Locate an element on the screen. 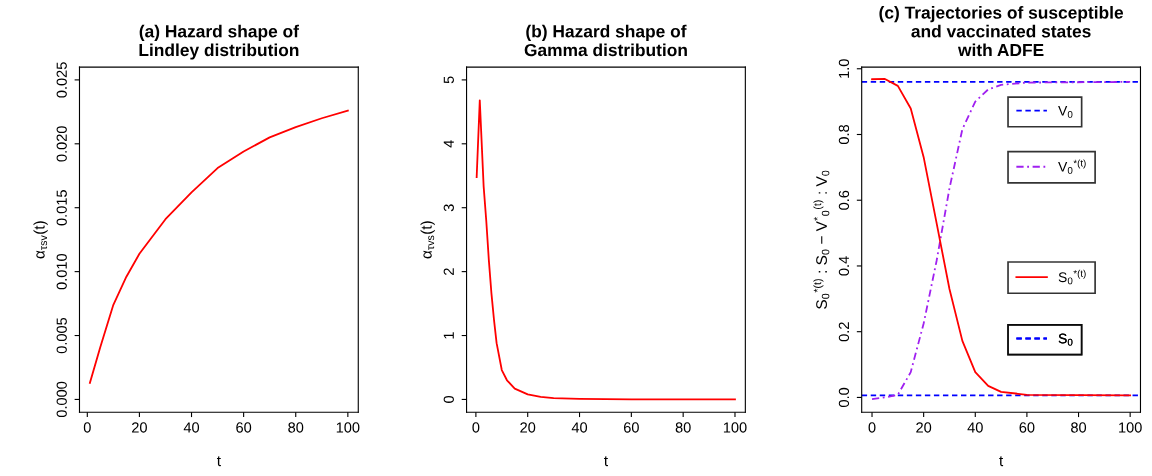  y-tick-label: 1.0 is located at coordinates (844, 68).